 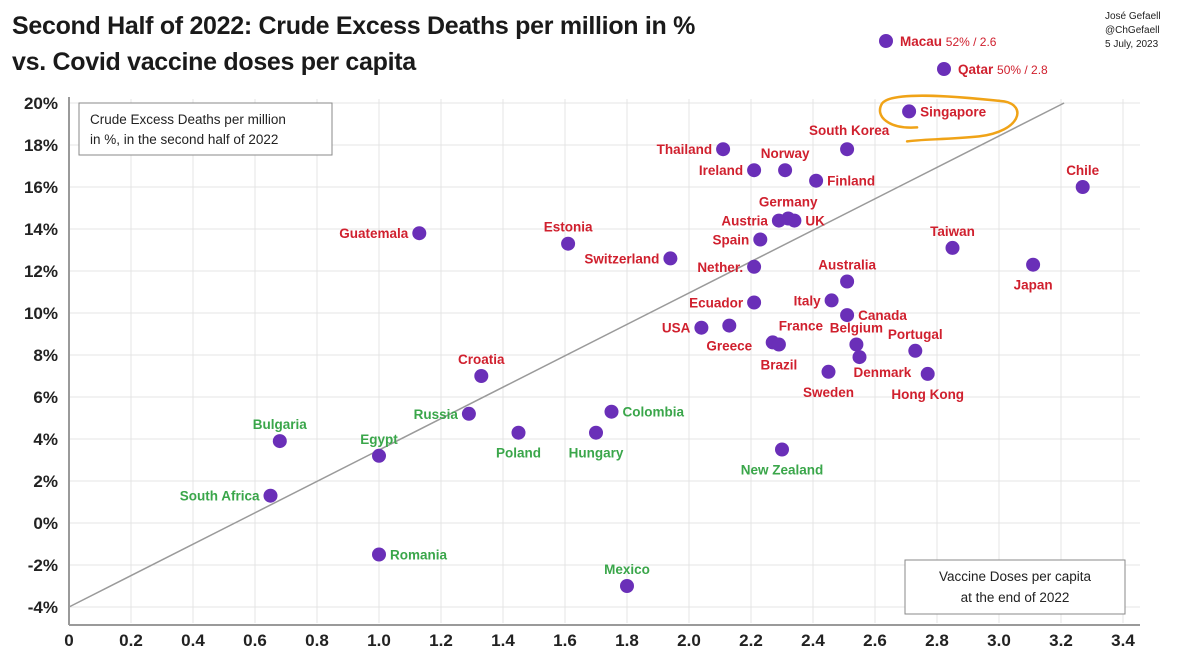 What do you see at coordinates (808, 300) in the screenshot?
I see `label-italy: Italy` at bounding box center [808, 300].